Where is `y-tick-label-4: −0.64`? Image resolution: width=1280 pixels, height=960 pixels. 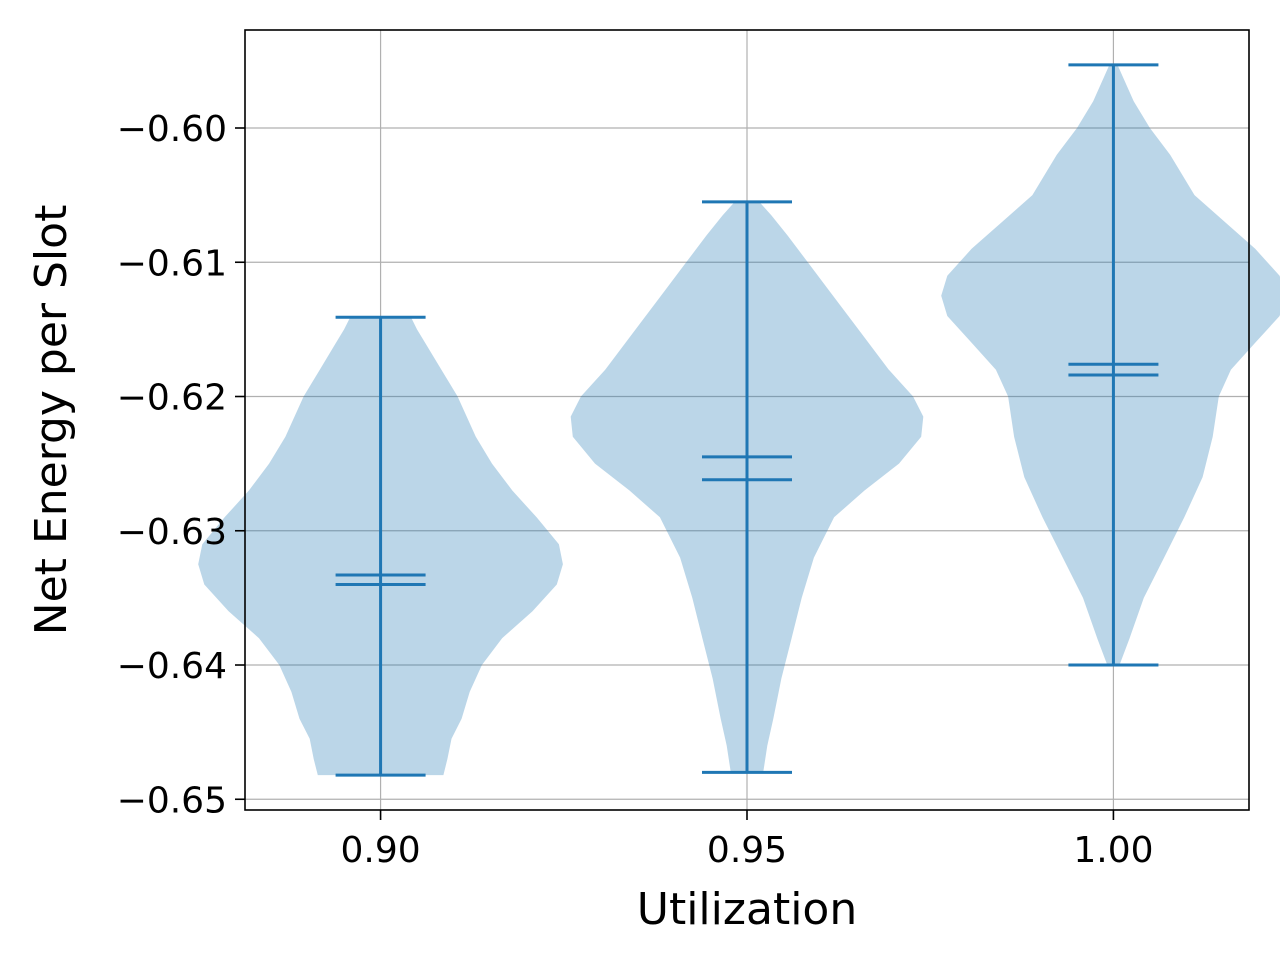
y-tick-label-4: −0.64 is located at coordinates (172, 666).